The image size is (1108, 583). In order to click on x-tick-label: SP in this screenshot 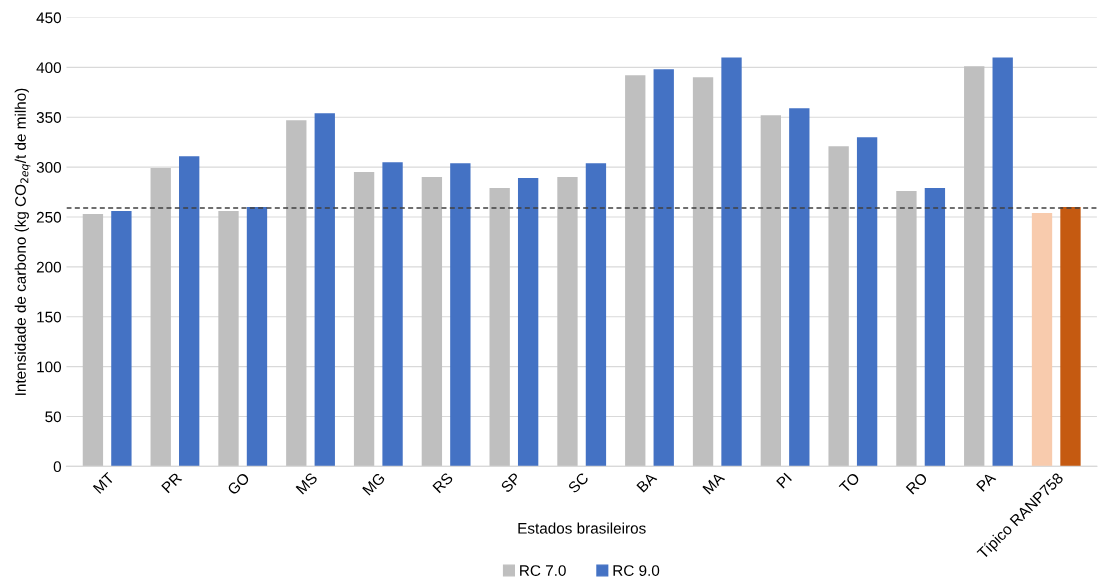, I will do `click(511, 483)`.